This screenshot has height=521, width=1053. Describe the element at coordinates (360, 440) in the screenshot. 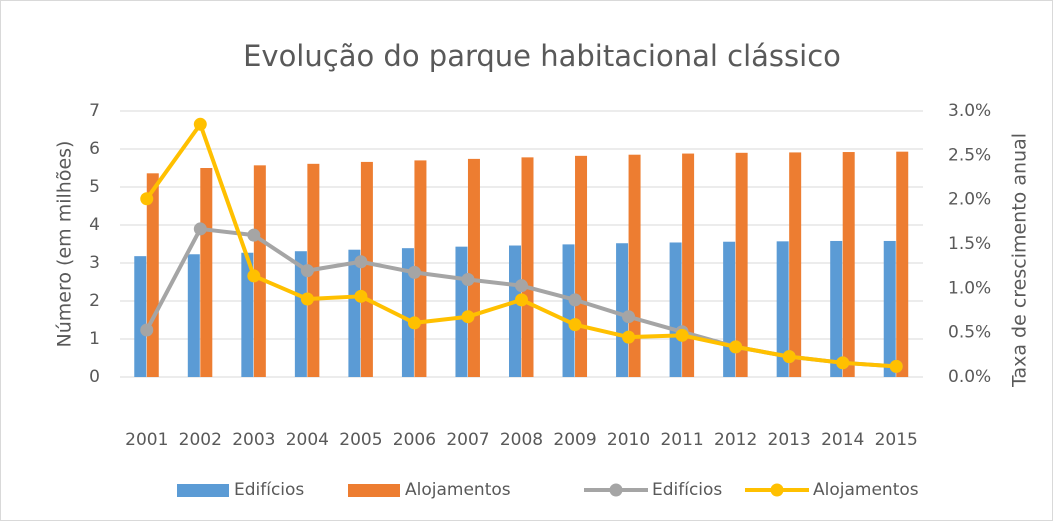

I see `x-tick-label: 2005` at that location.